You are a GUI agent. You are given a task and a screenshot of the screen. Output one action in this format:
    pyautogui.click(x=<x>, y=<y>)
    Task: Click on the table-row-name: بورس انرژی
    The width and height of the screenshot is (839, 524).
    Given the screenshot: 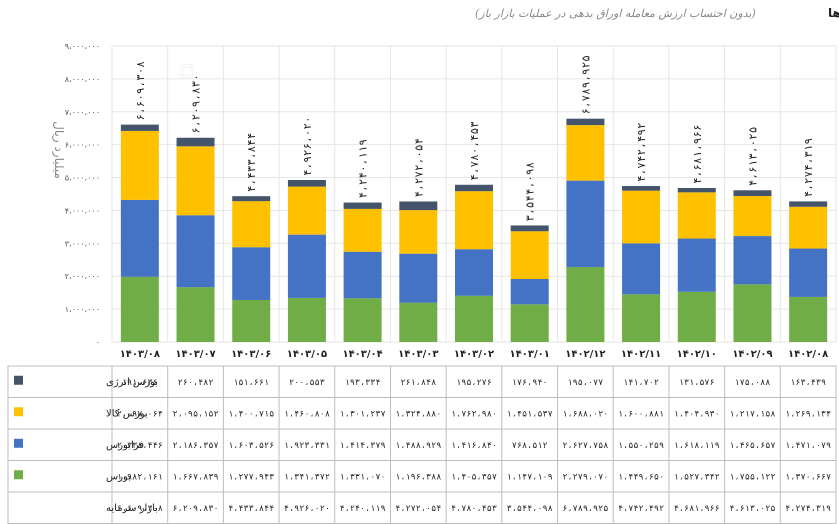 What is the action you would take?
    pyautogui.click(x=132, y=382)
    